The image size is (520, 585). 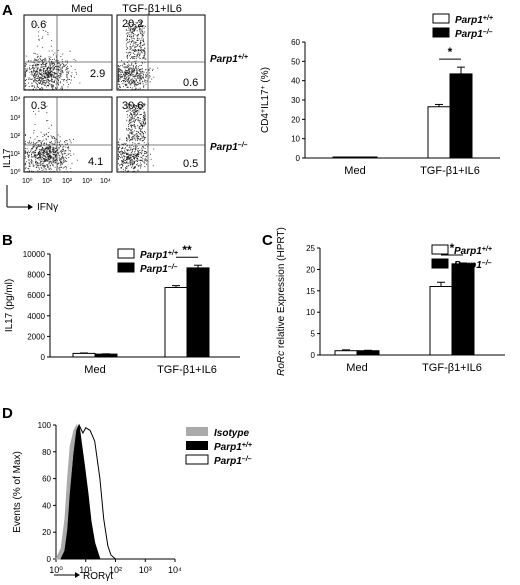 What do you see at coordinates (95, 162) in the screenshot?
I see `quadrant-value: 4.1` at bounding box center [95, 162].